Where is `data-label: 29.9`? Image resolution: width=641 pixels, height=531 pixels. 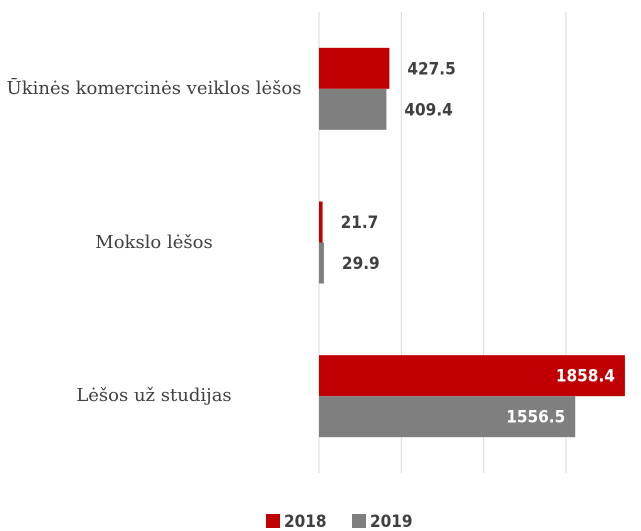 data-label: 29.9 is located at coordinates (361, 264).